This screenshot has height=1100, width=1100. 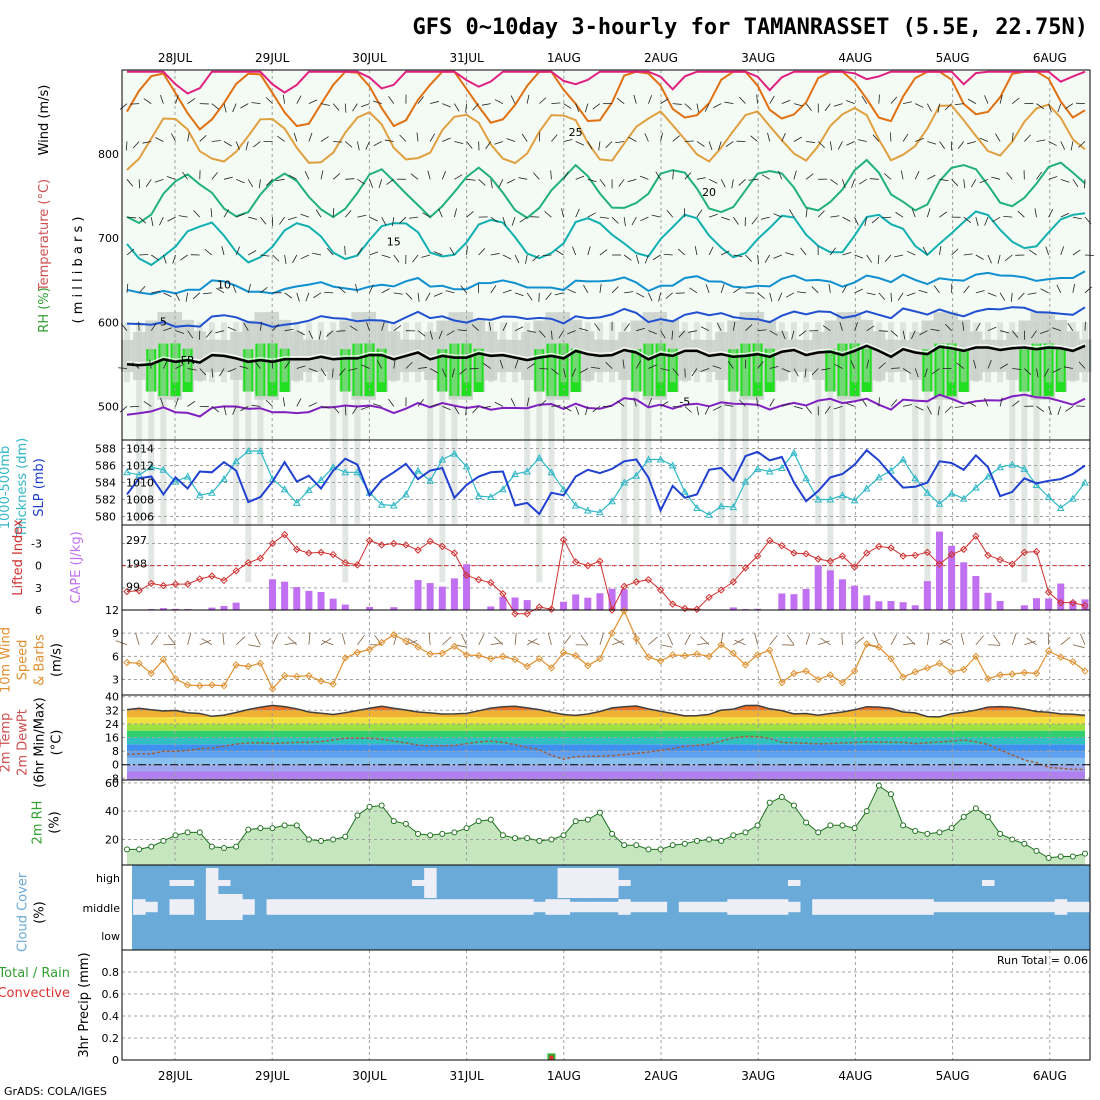 I want to click on slp-tick: 1010, so click(x=140, y=483).